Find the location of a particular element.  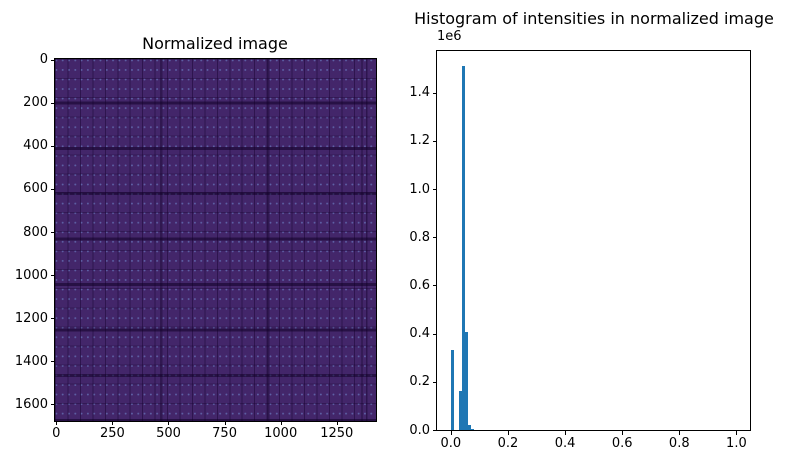

left-x-tick-label: 500 is located at coordinates (168, 433).